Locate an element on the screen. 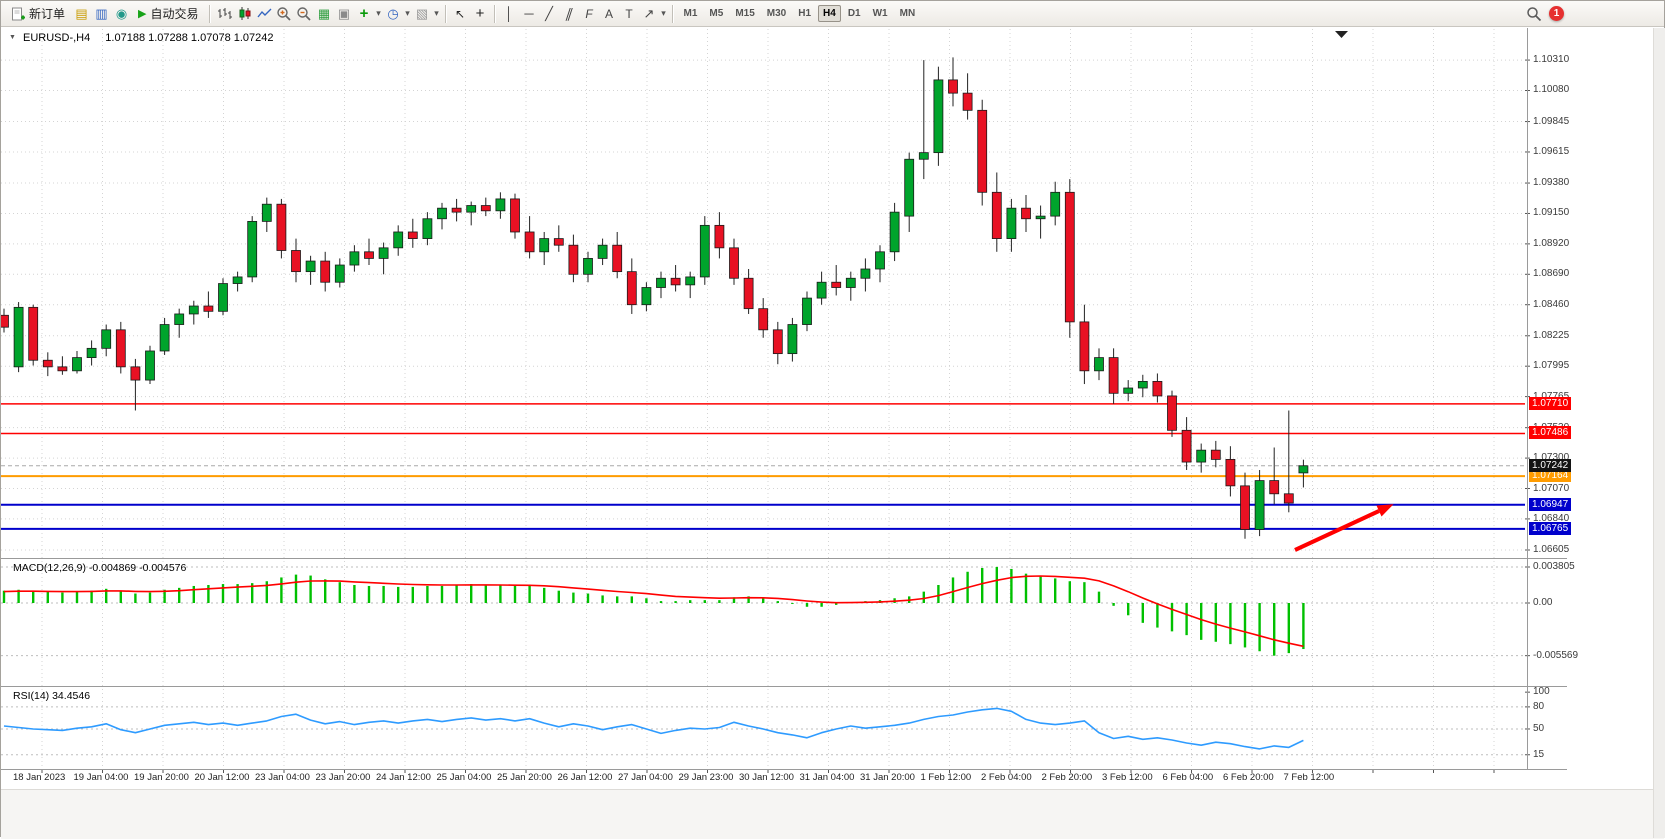 The width and height of the screenshot is (1665, 839). indicators-icon: + is located at coordinates (364, 13).